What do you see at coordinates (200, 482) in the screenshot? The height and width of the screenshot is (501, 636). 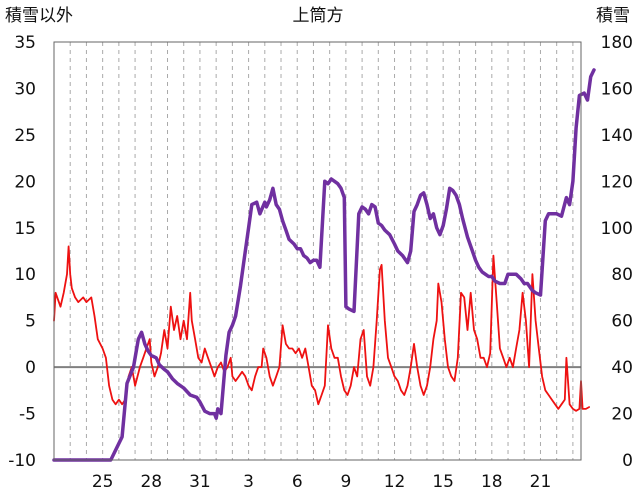 I see `x-tick-label: 31` at bounding box center [200, 482].